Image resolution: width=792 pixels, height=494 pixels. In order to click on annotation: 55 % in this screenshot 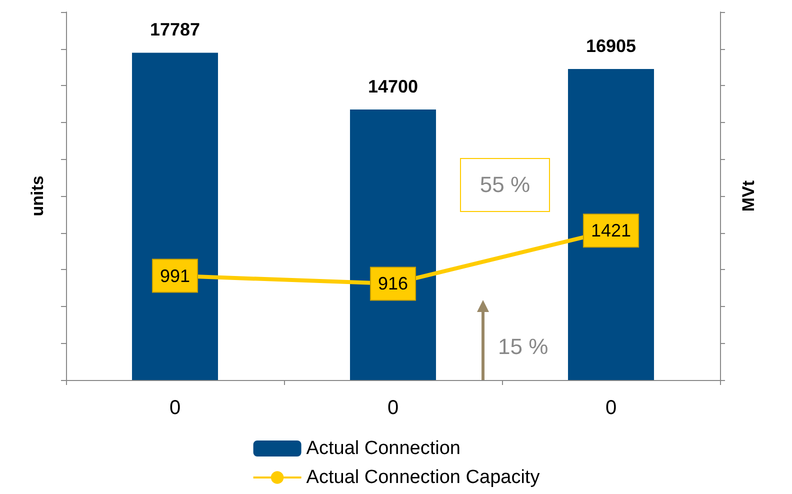, I will do `click(505, 185)`.